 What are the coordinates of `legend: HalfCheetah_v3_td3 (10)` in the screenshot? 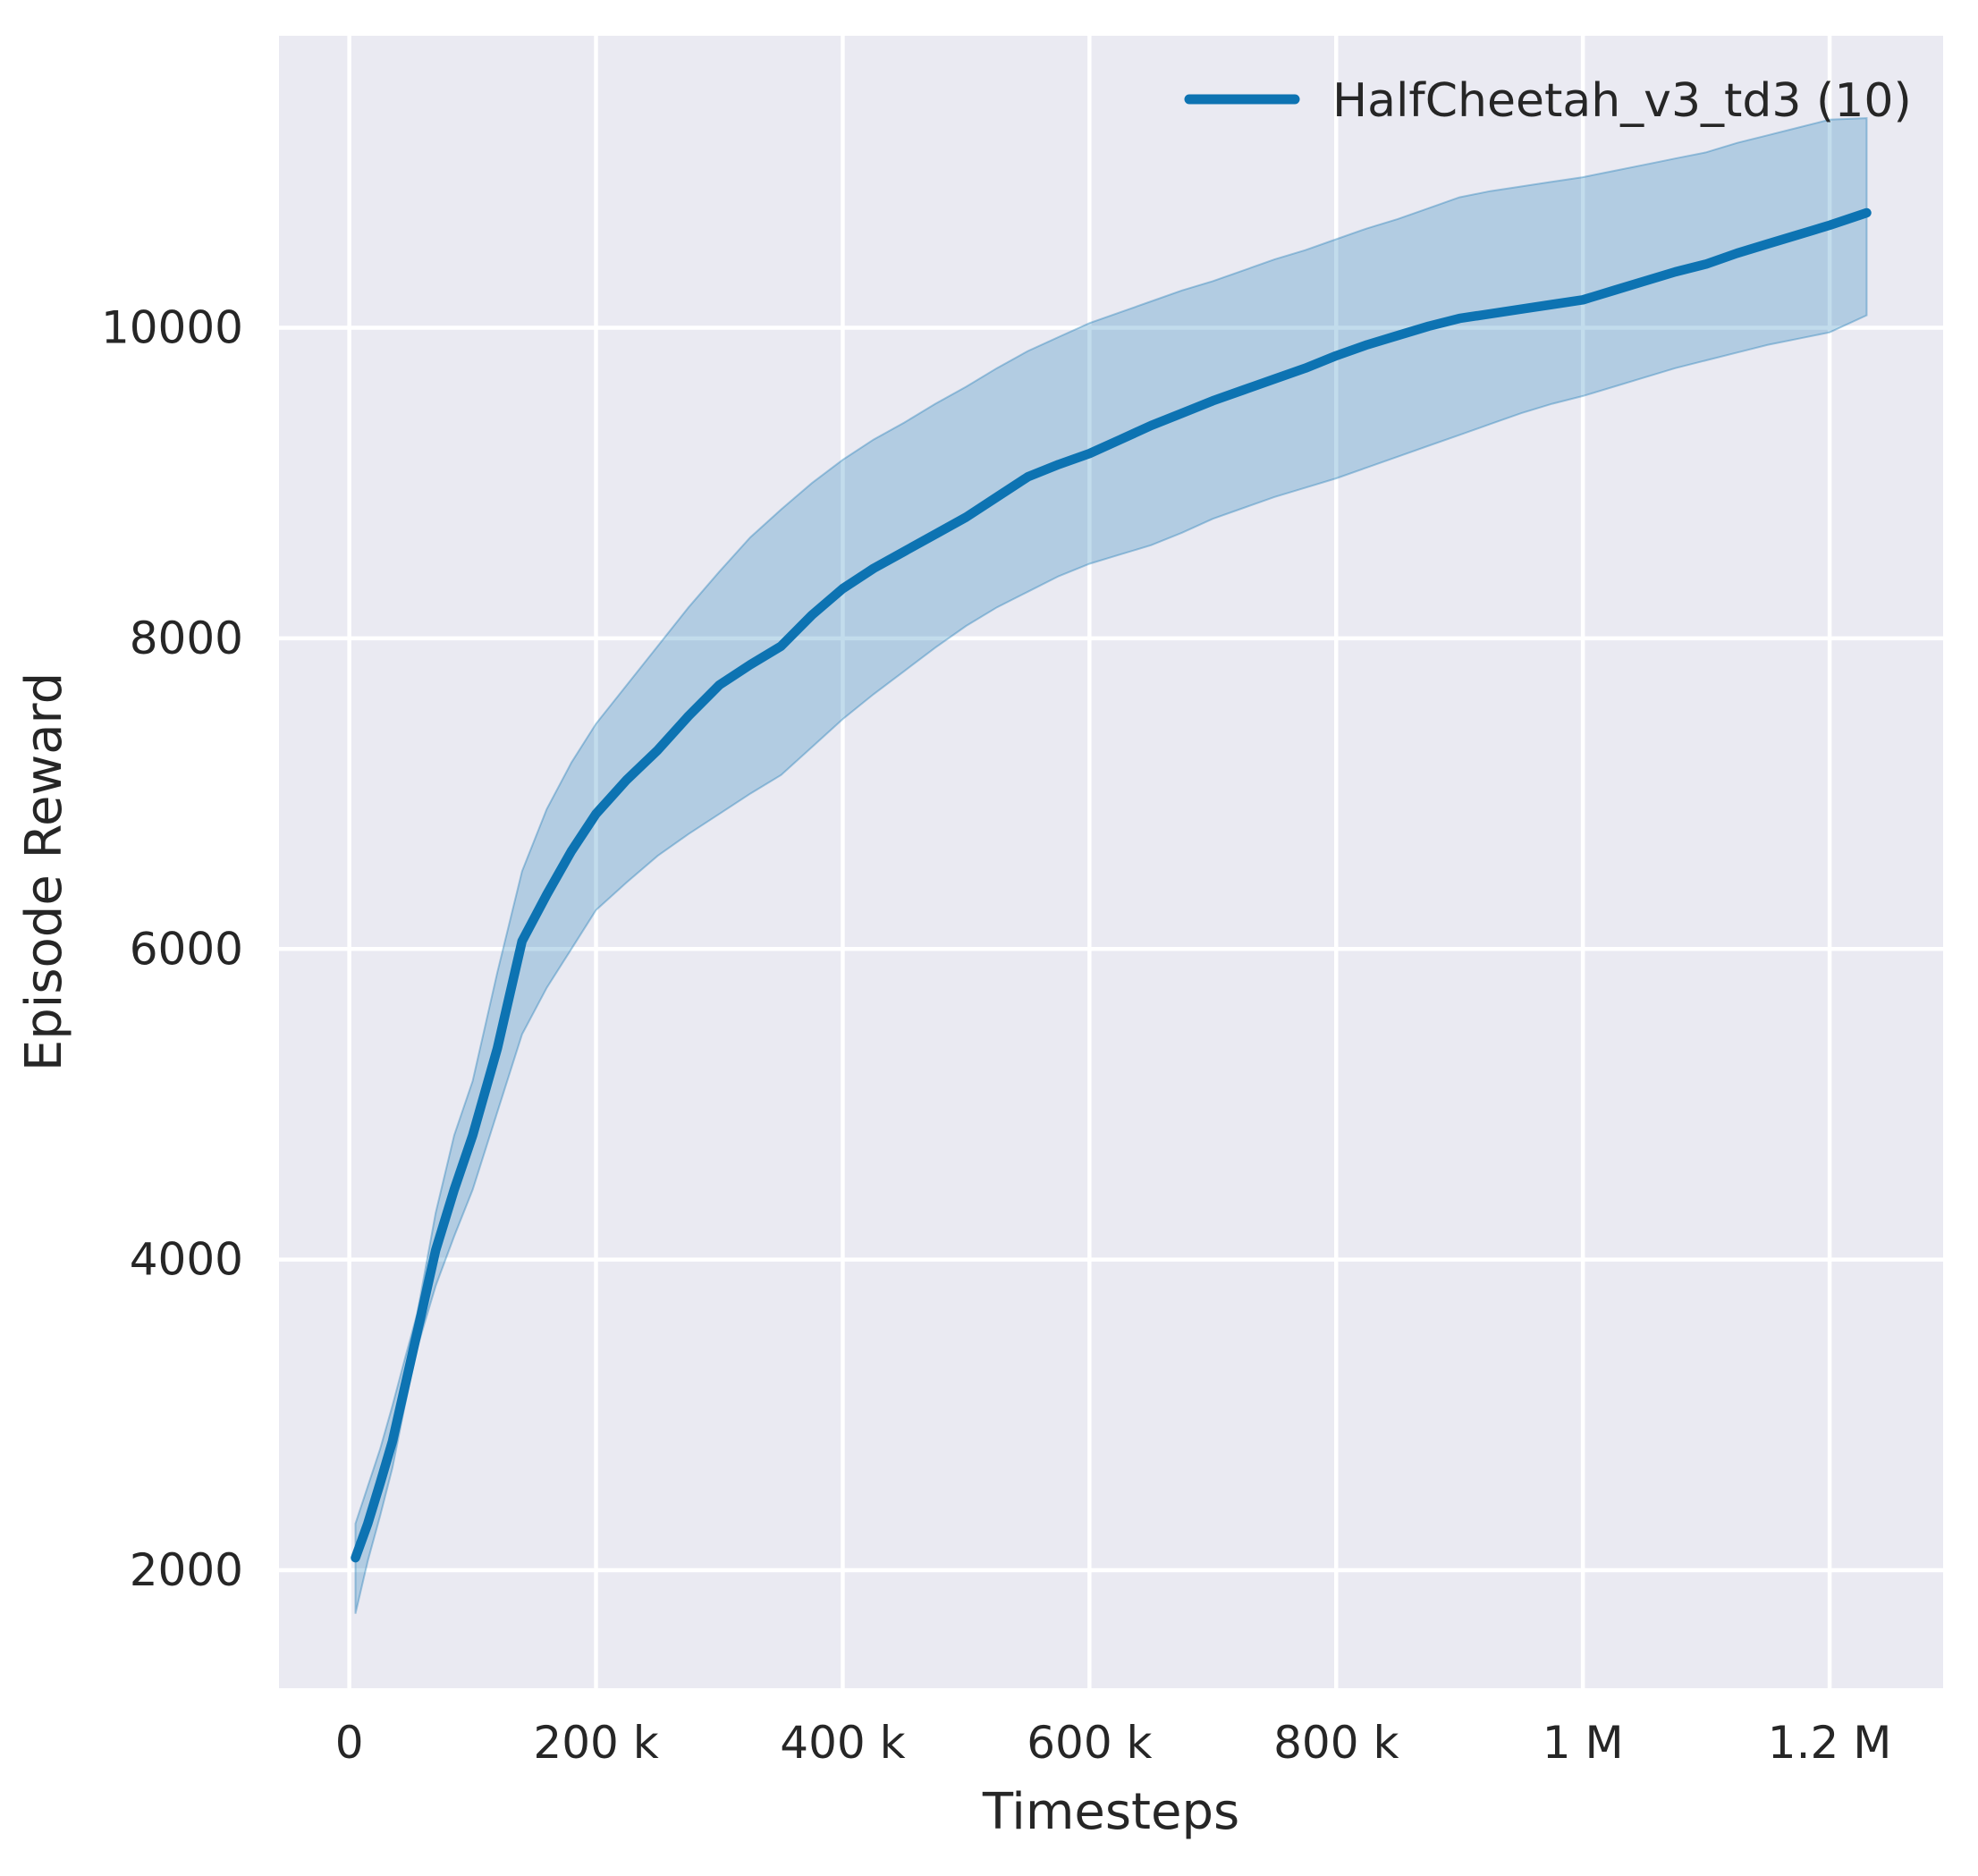 It's located at (1548, 101).